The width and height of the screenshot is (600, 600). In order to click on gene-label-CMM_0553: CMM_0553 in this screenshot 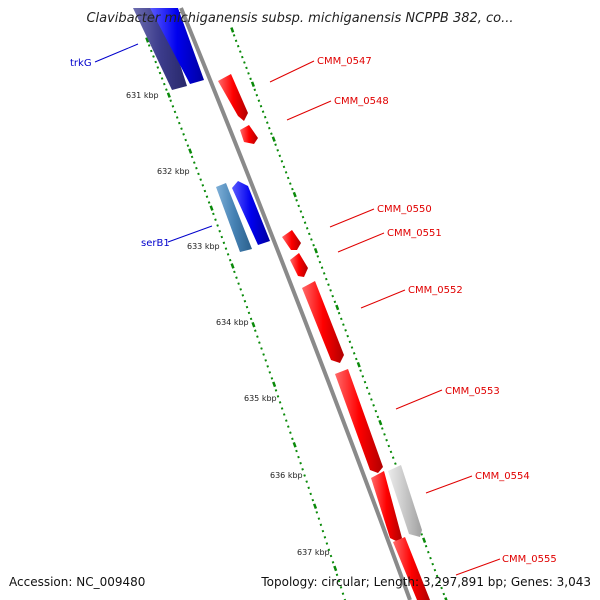, I will do `click(472, 391)`.